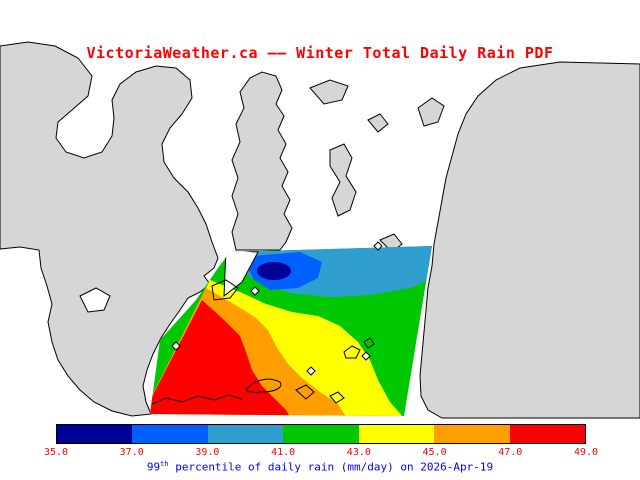 Image resolution: width=640 pixels, height=480 pixels. Describe the element at coordinates (207, 452) in the screenshot. I see `colorbar-tick-label: 39.0` at that location.